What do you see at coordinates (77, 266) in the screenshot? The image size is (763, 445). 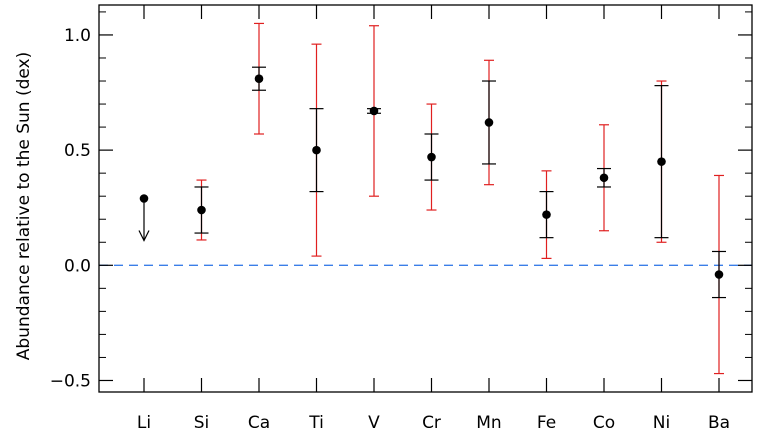 I see `y-tick-label: 0.0` at bounding box center [77, 266].